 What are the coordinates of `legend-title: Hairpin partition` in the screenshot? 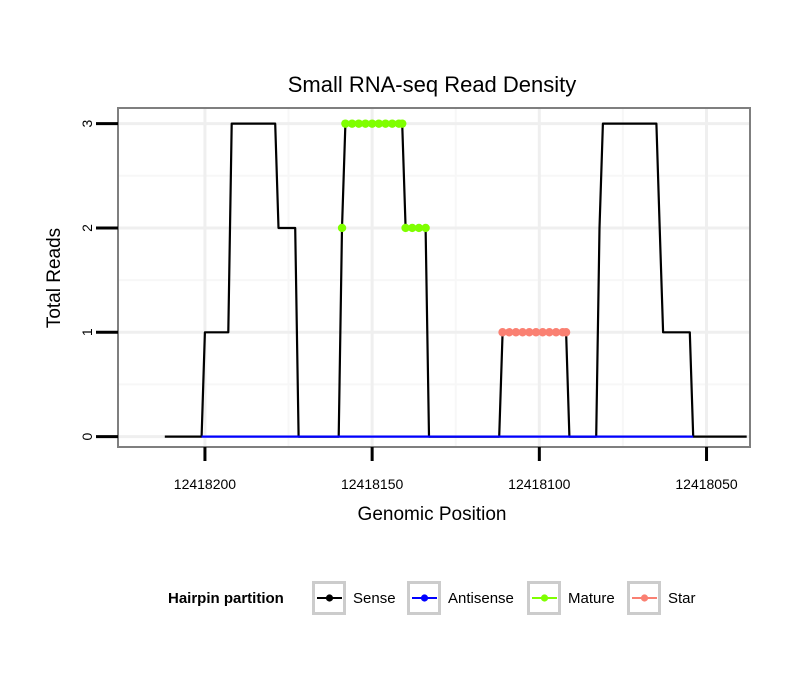 It's located at (226, 598).